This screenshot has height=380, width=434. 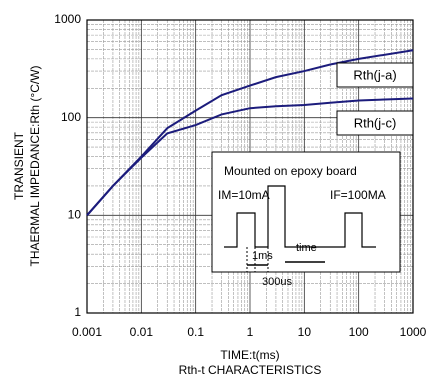 I want to click on inset-box, so click(x=306, y=212).